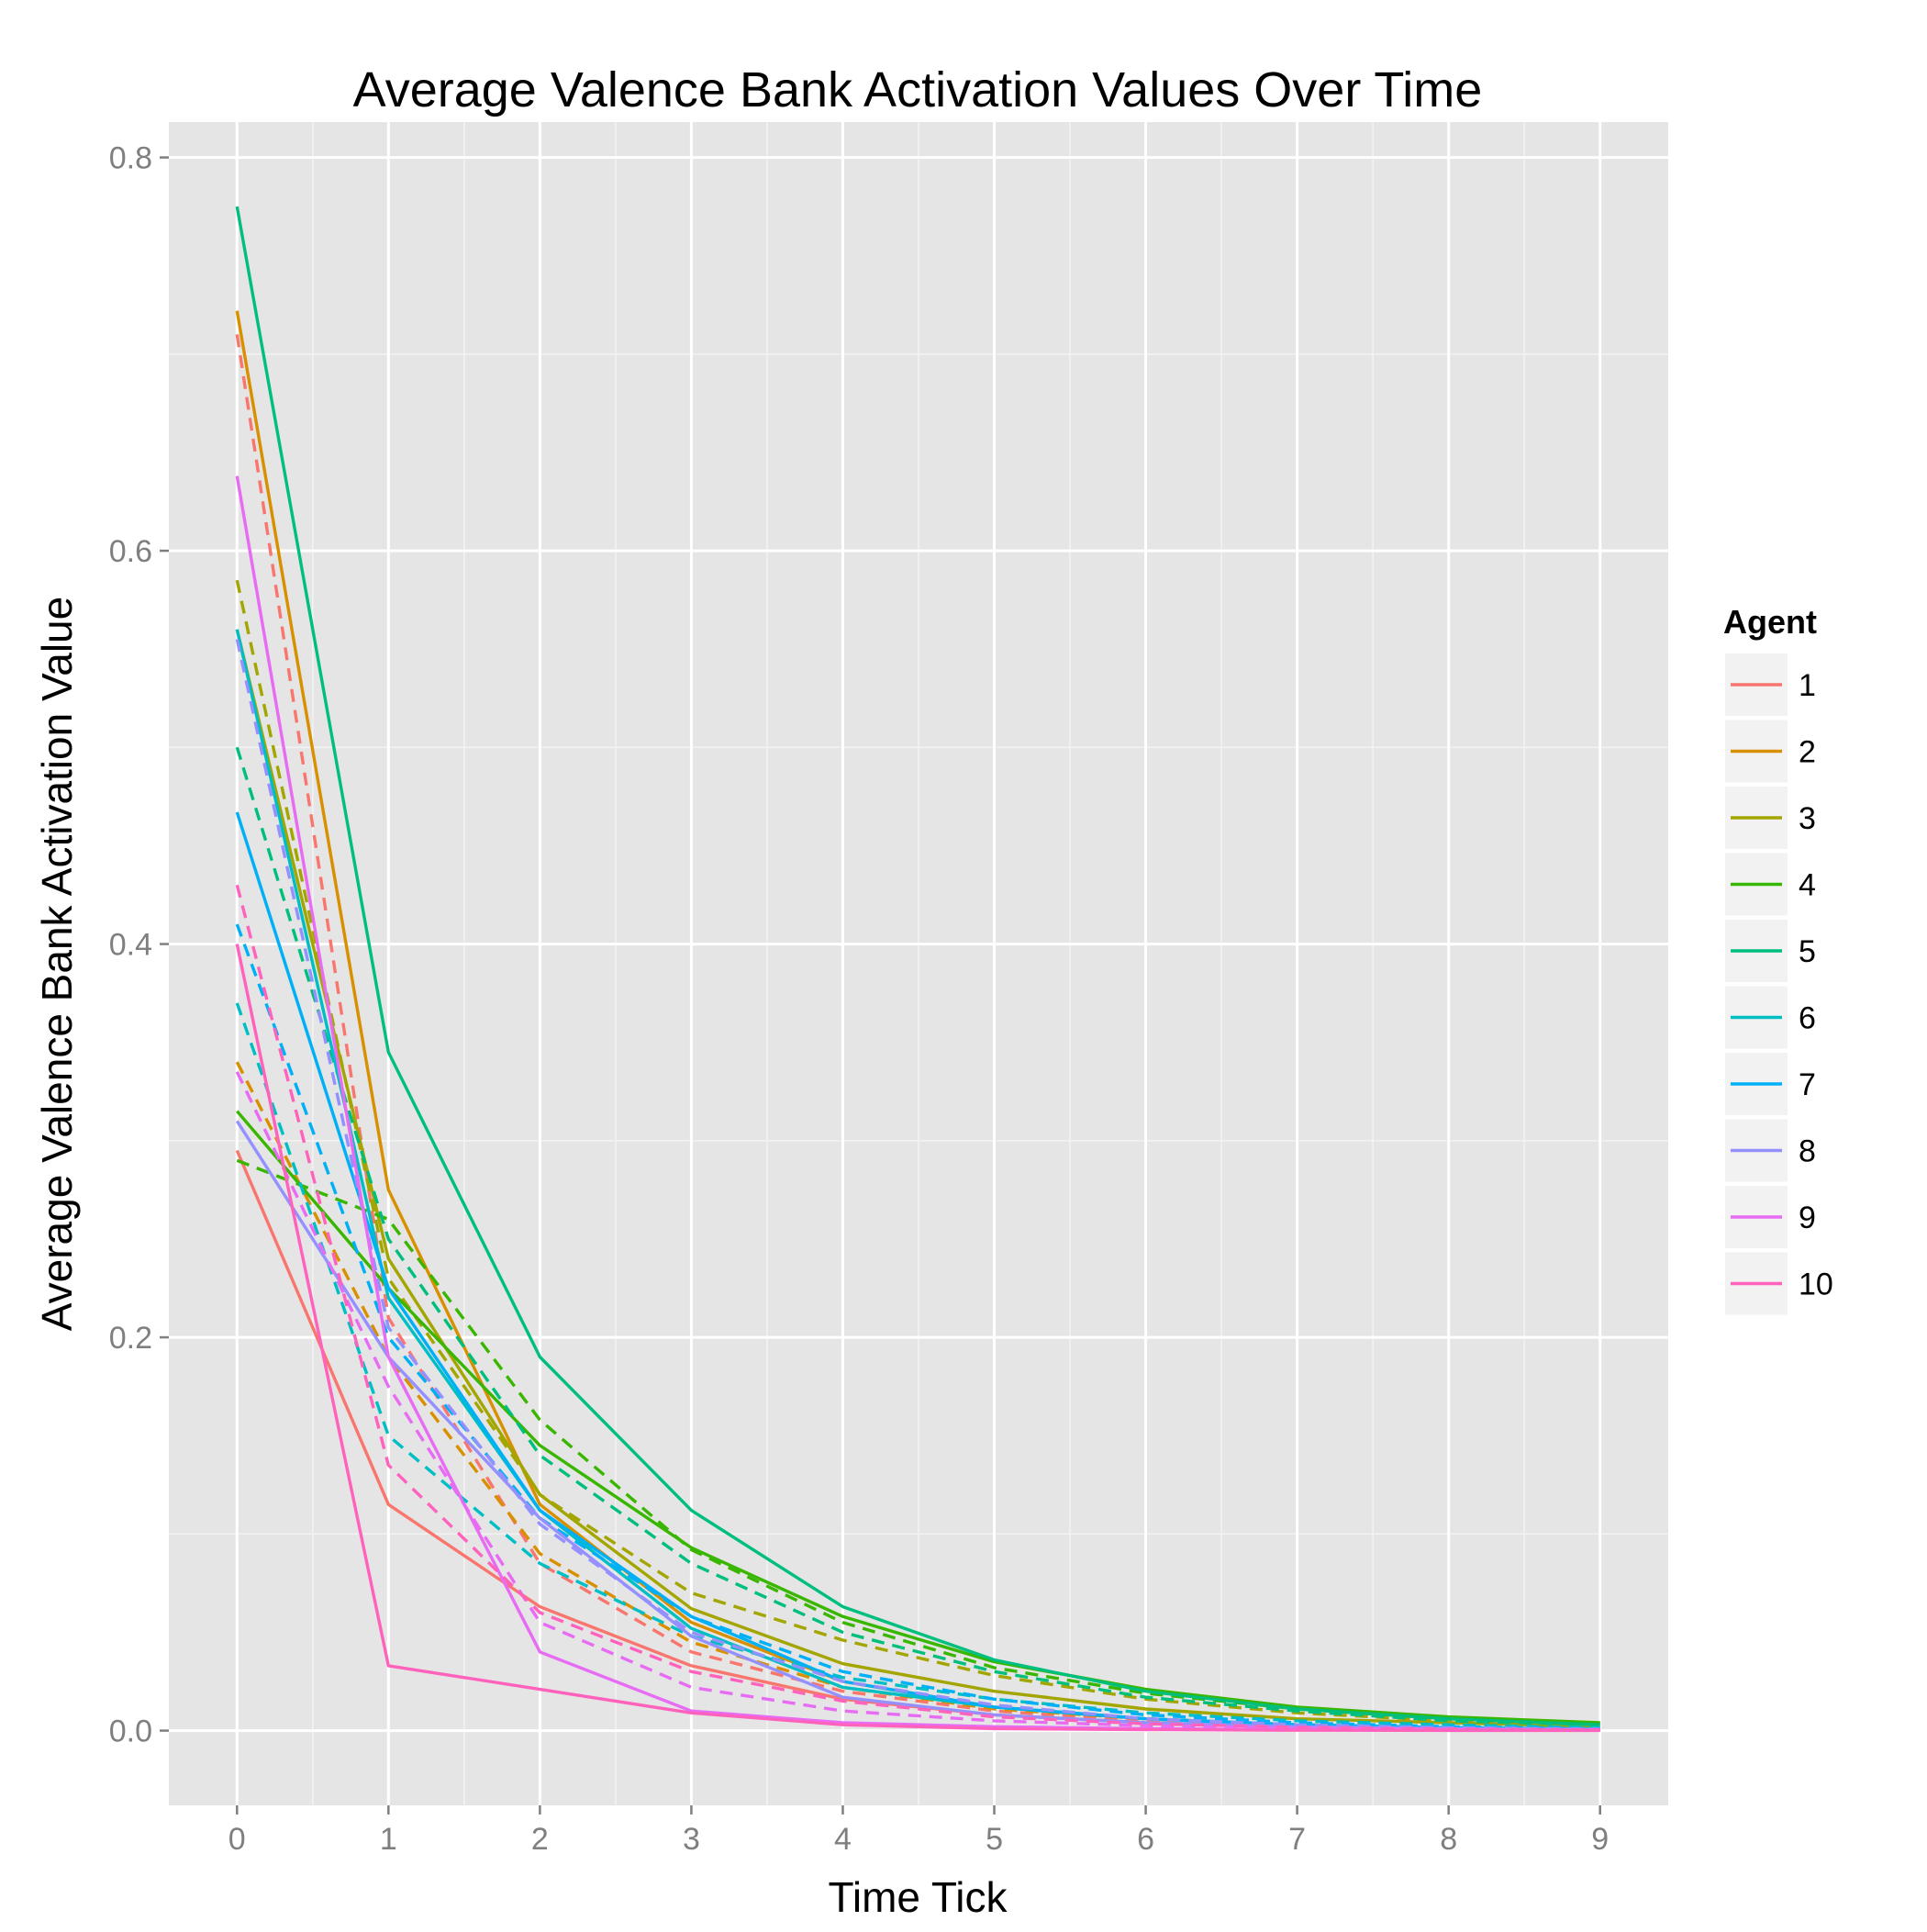 The height and width of the screenshot is (1932, 1927). I want to click on legend-item-agent-1: 1, so click(1770, 684).